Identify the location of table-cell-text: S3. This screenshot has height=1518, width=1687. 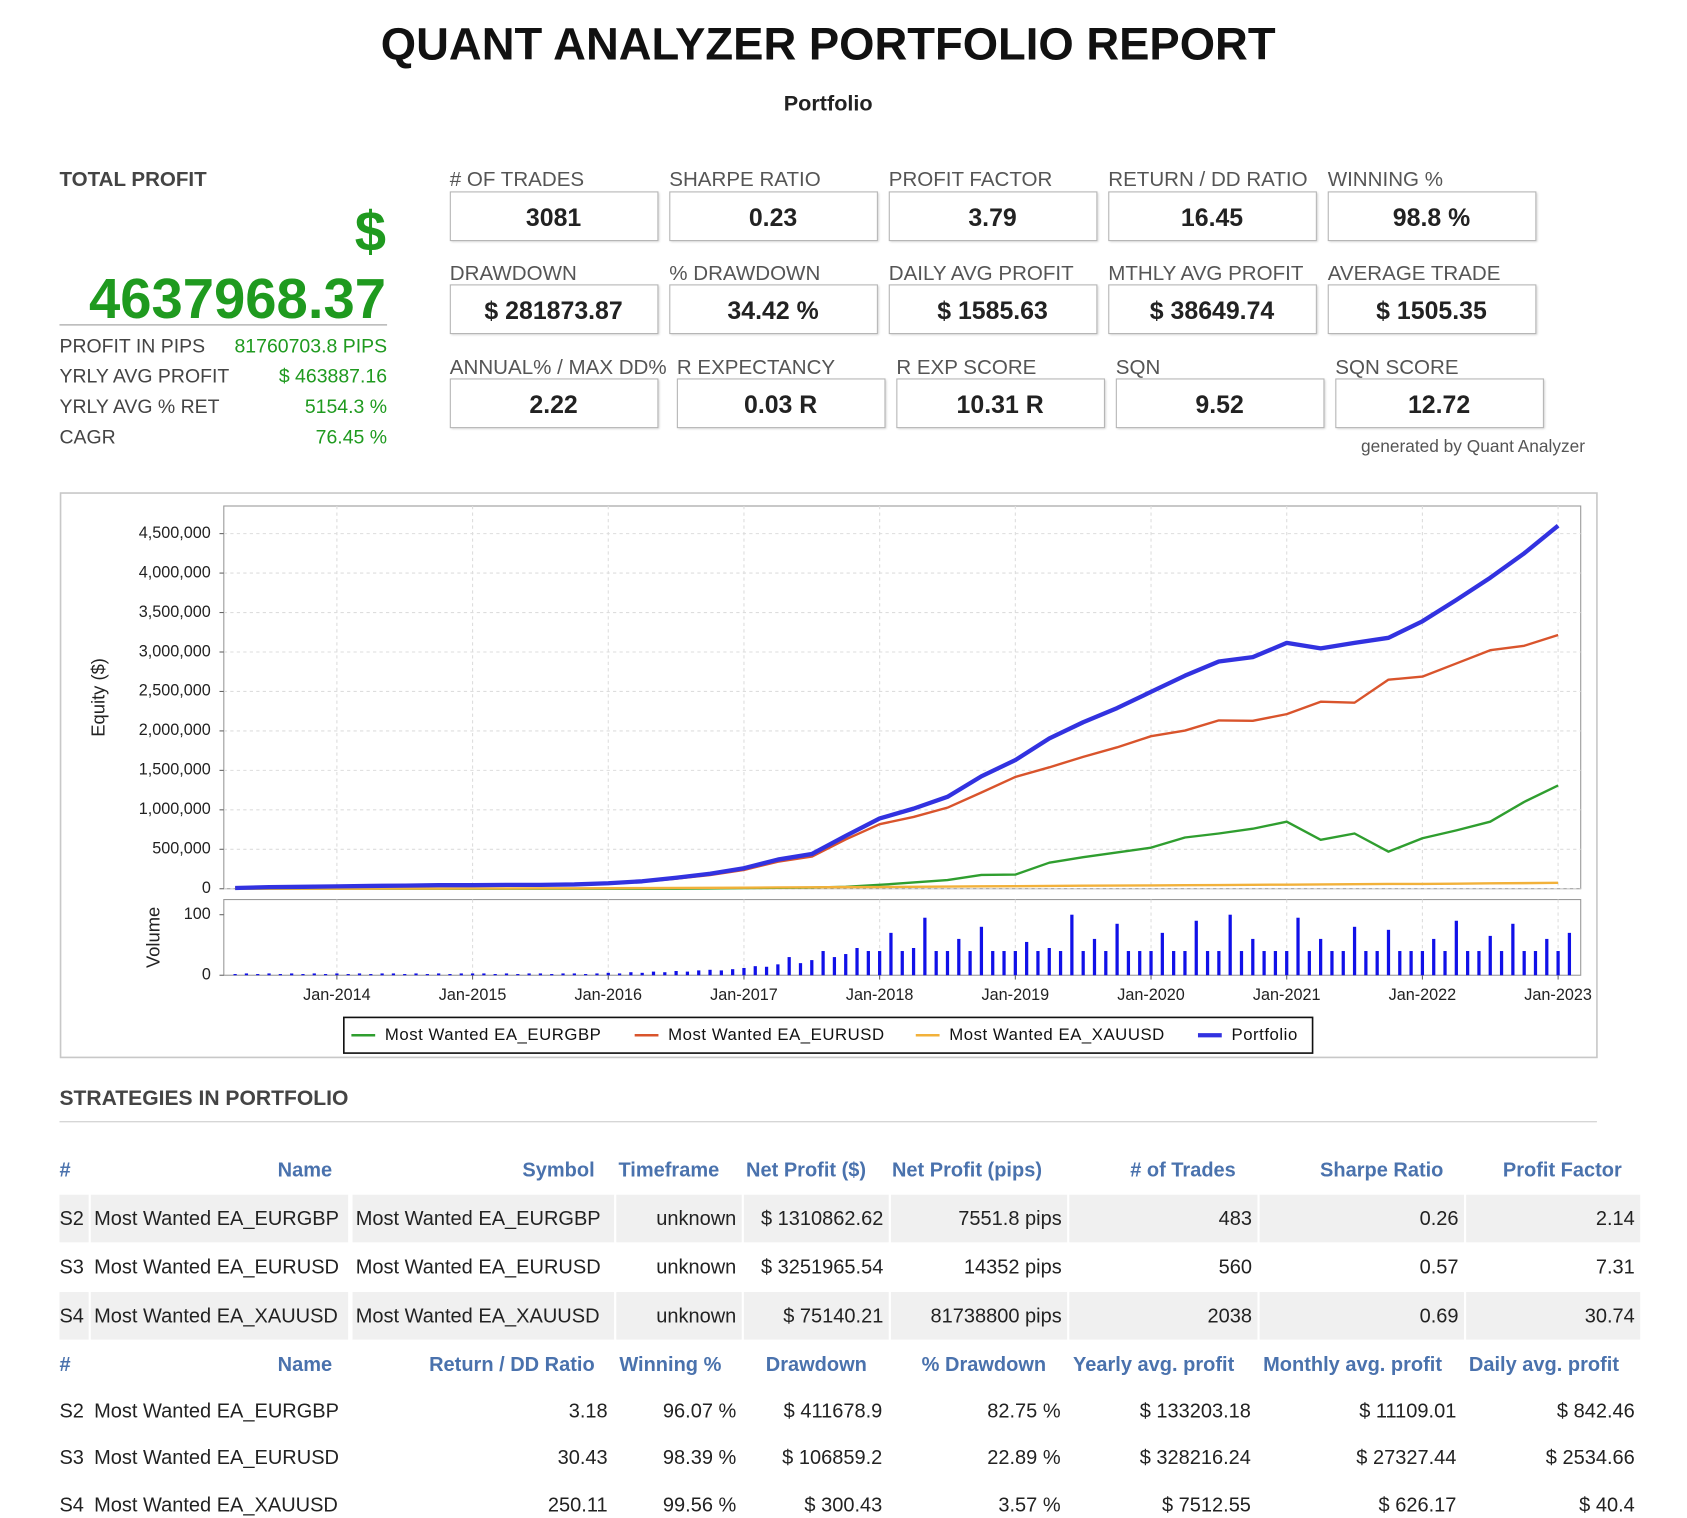
(71, 1266).